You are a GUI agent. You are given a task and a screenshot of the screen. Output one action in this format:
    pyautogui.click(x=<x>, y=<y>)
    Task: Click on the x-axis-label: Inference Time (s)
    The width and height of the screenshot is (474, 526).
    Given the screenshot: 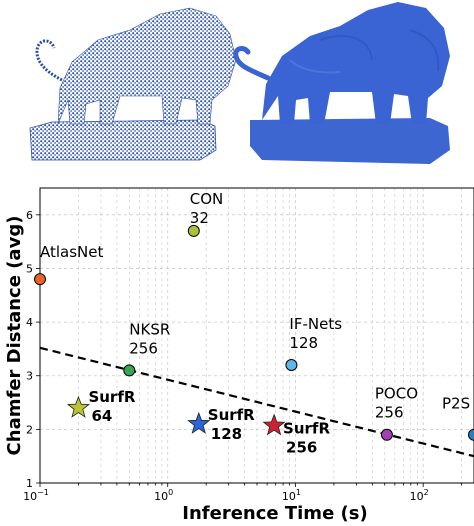 What is the action you would take?
    pyautogui.click(x=274, y=513)
    